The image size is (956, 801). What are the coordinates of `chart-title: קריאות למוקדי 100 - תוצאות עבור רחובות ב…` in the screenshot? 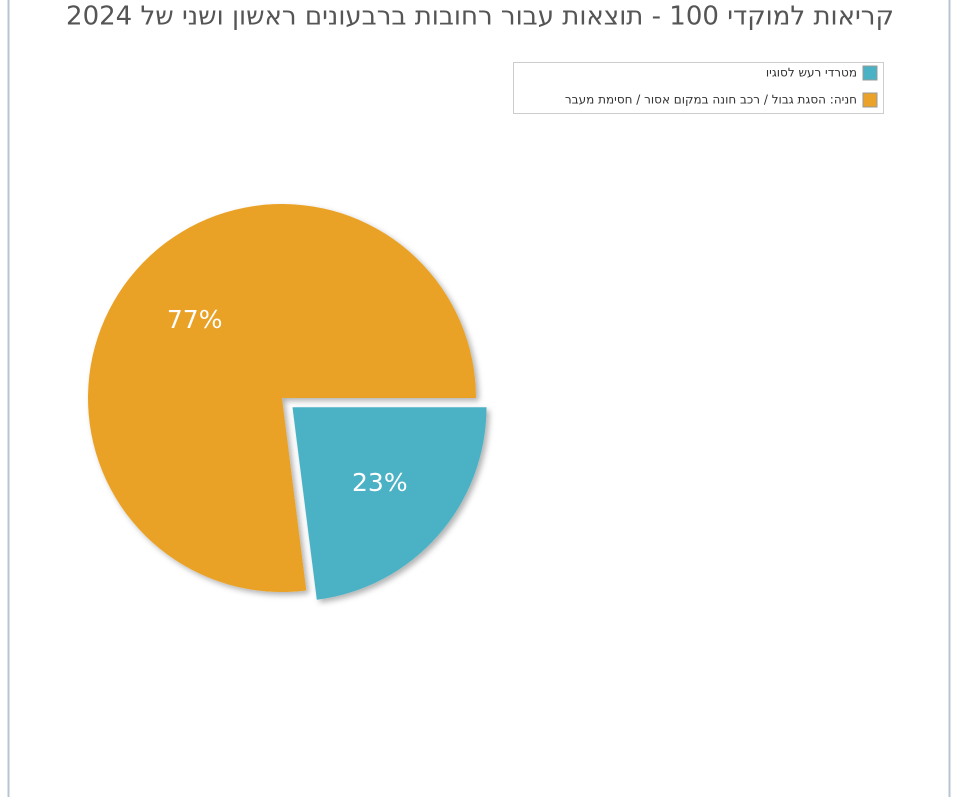 It's located at (480, 17).